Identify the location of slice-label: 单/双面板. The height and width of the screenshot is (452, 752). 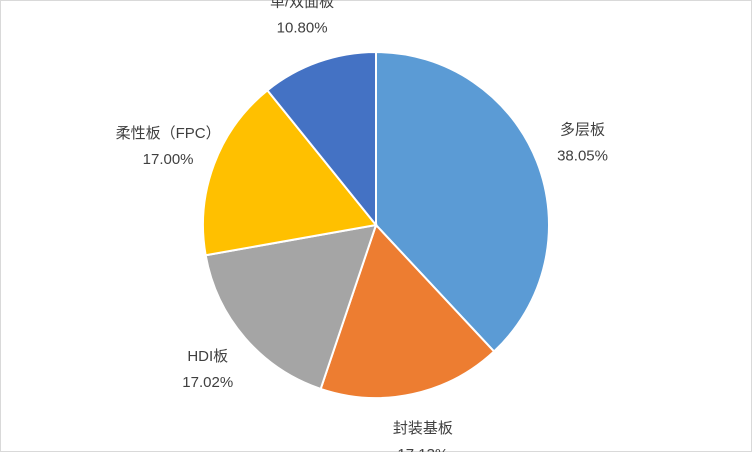
(302, 5).